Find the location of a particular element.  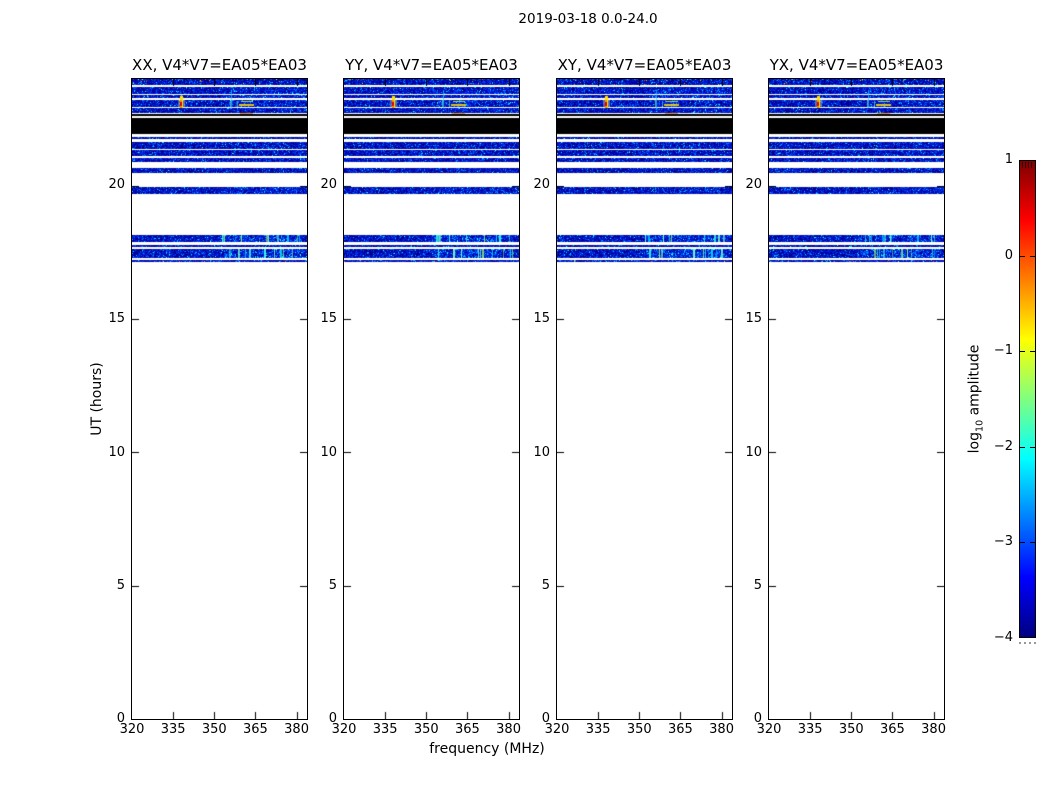

colorbar is located at coordinates (1027, 399).